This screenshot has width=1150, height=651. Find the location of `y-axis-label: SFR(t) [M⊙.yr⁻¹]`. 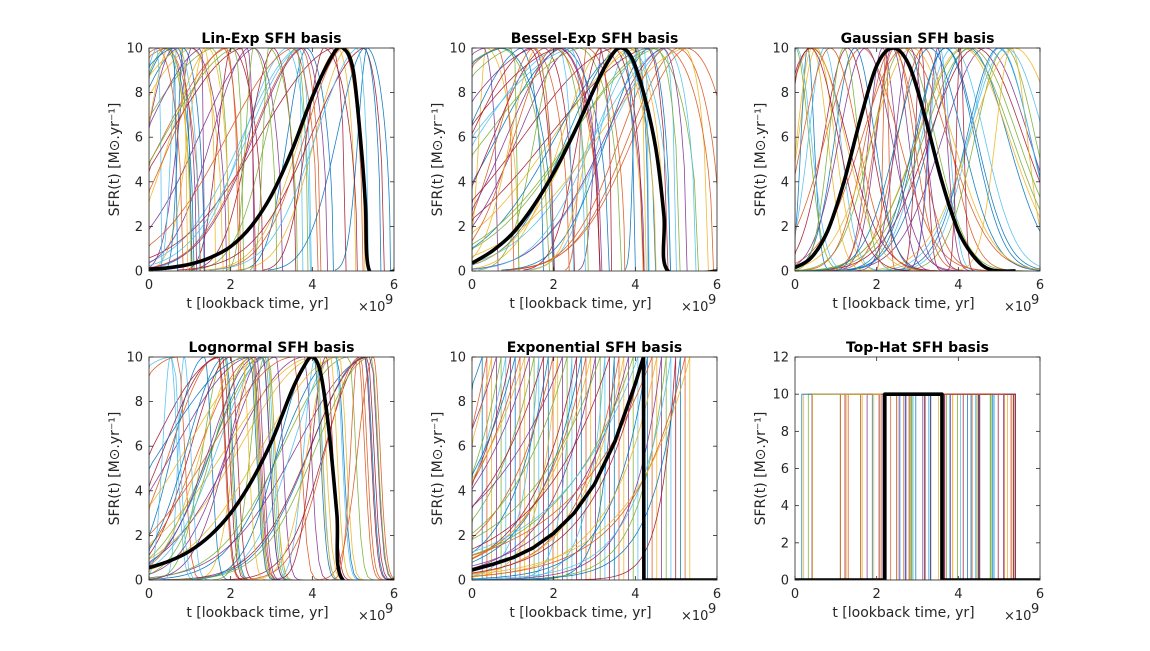

y-axis-label: SFR(t) [M⊙.yr⁻¹] is located at coordinates (761, 160).